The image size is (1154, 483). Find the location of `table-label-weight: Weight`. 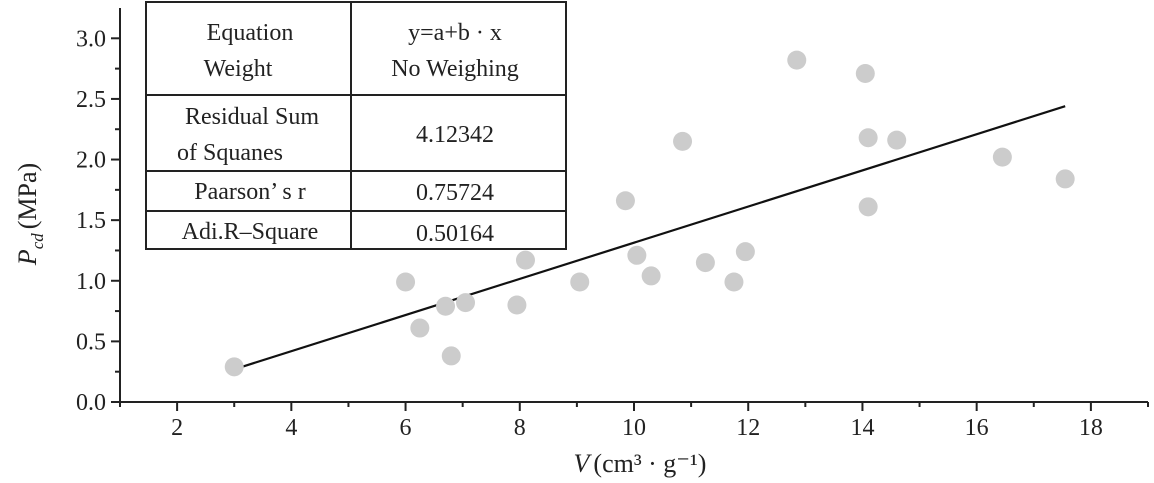

table-label-weight: Weight is located at coordinates (238, 69).